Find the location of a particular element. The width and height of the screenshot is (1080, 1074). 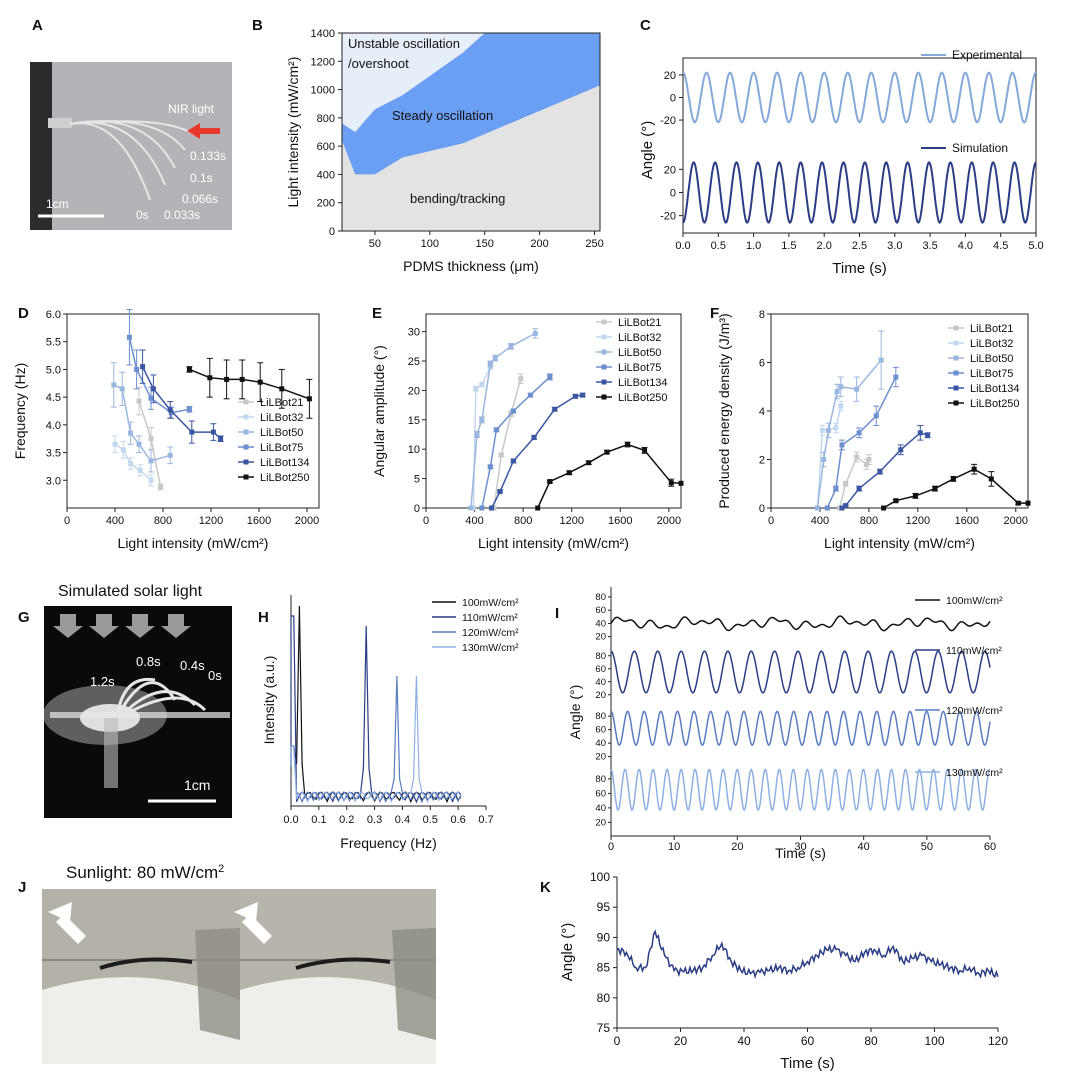

tick-label: 0 is located at coordinates (673, 194).